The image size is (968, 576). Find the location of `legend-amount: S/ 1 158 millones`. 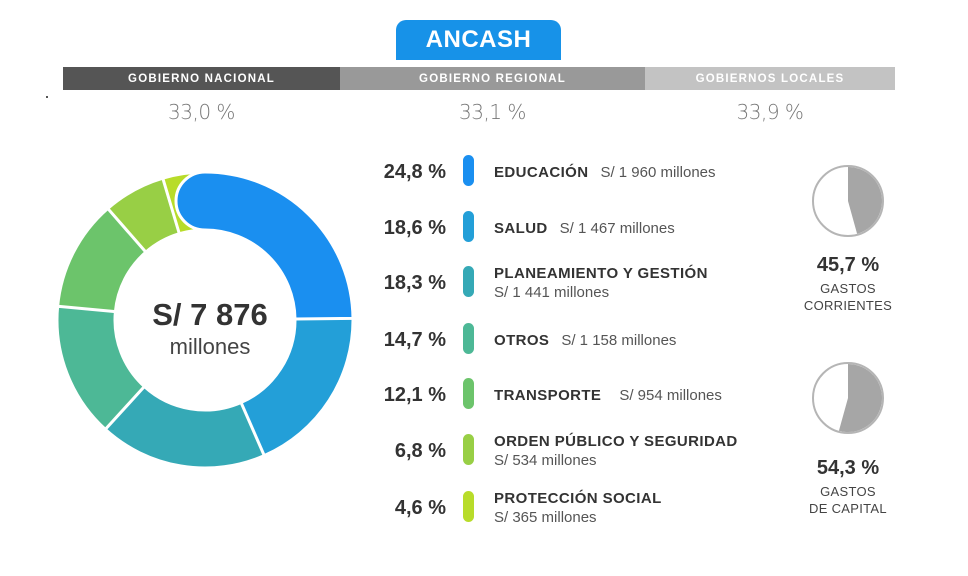

legend-amount: S/ 1 158 millones is located at coordinates (619, 340).